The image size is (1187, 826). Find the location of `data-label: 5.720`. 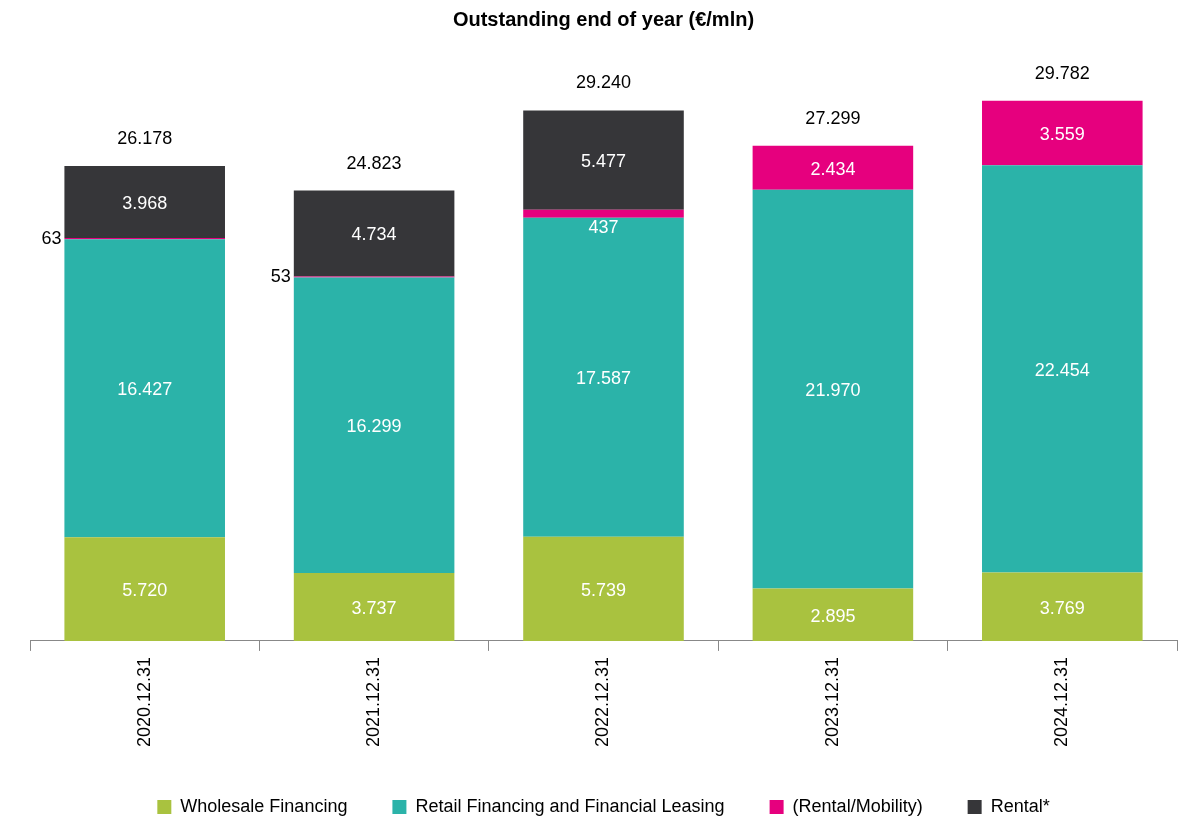

data-label: 5.720 is located at coordinates (145, 590).